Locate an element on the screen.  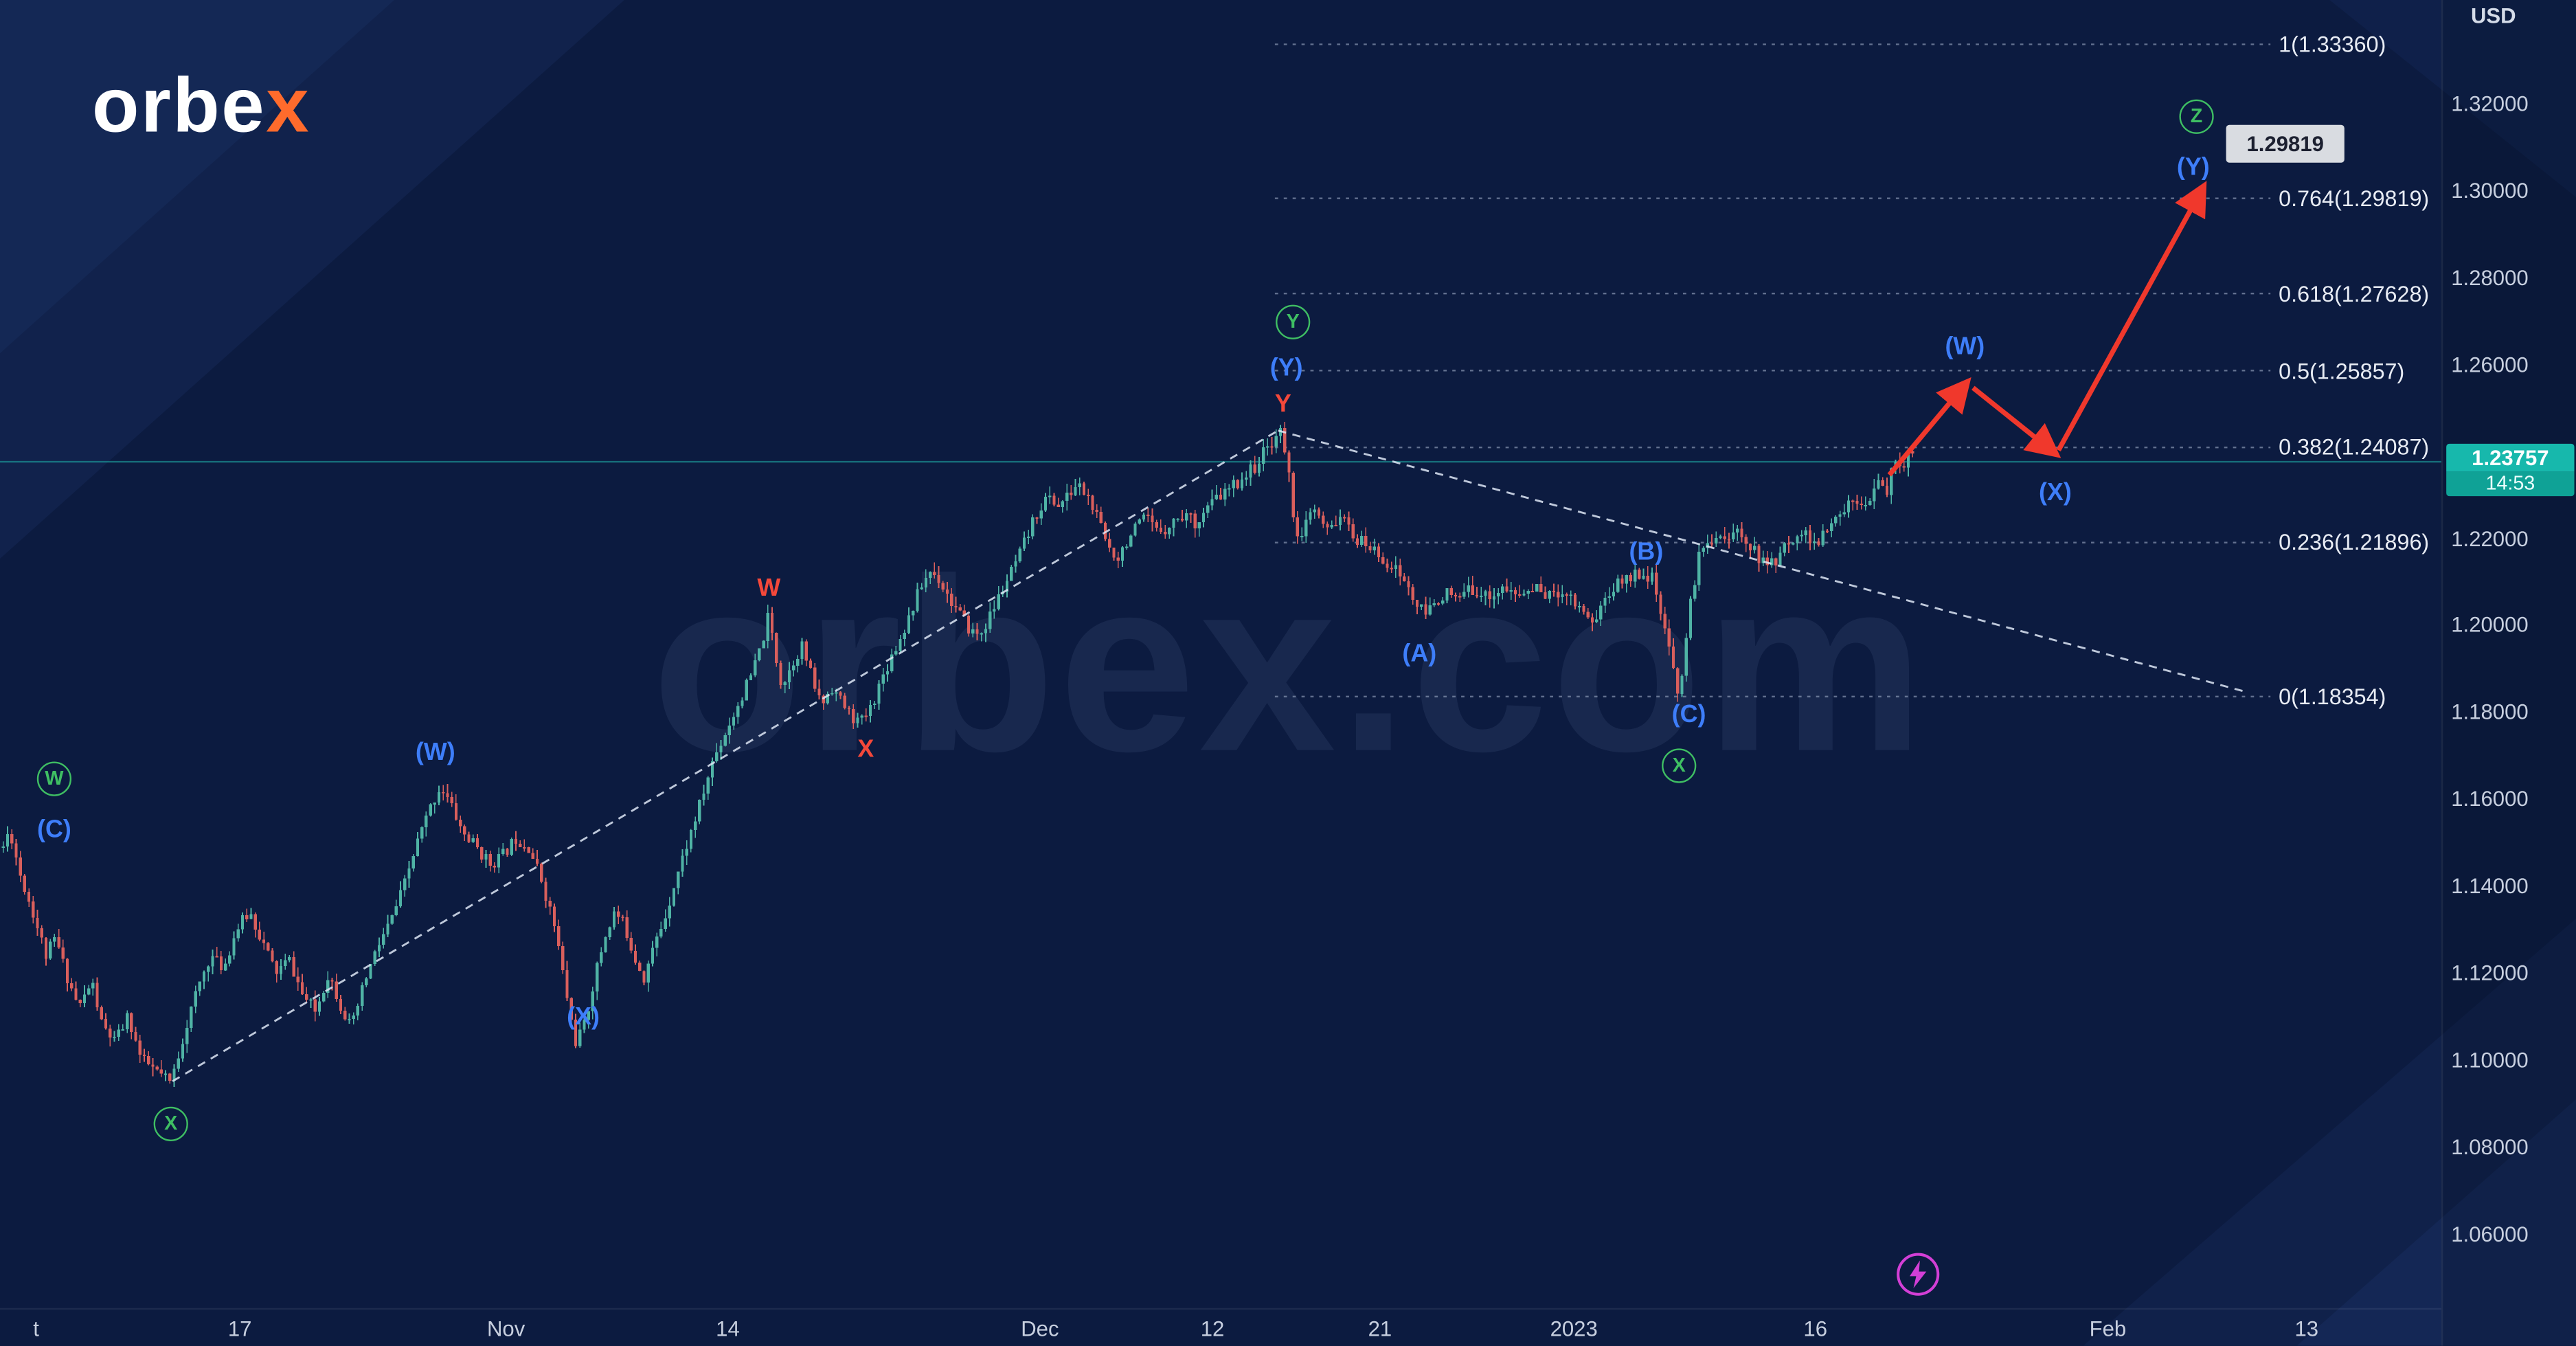
logo-accent-letter: x is located at coordinates (288, 104).